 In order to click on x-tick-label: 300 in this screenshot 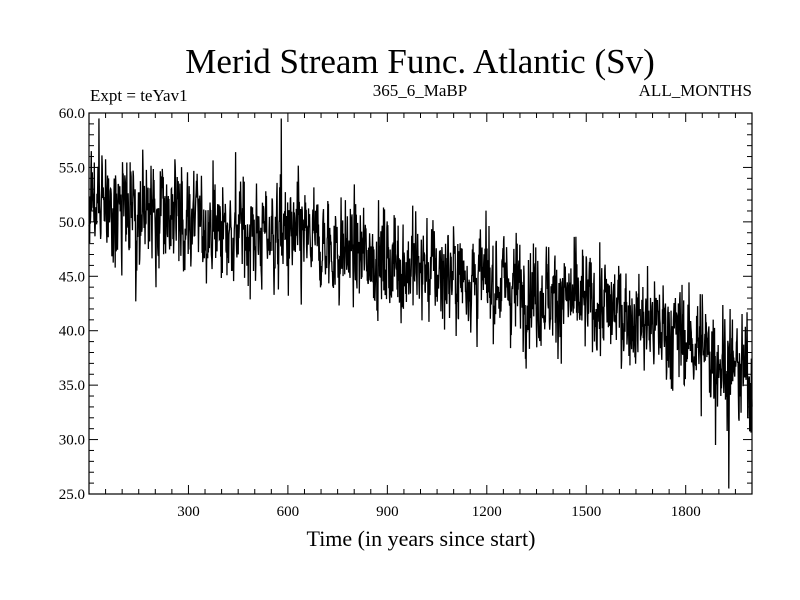, I will do `click(188, 512)`.